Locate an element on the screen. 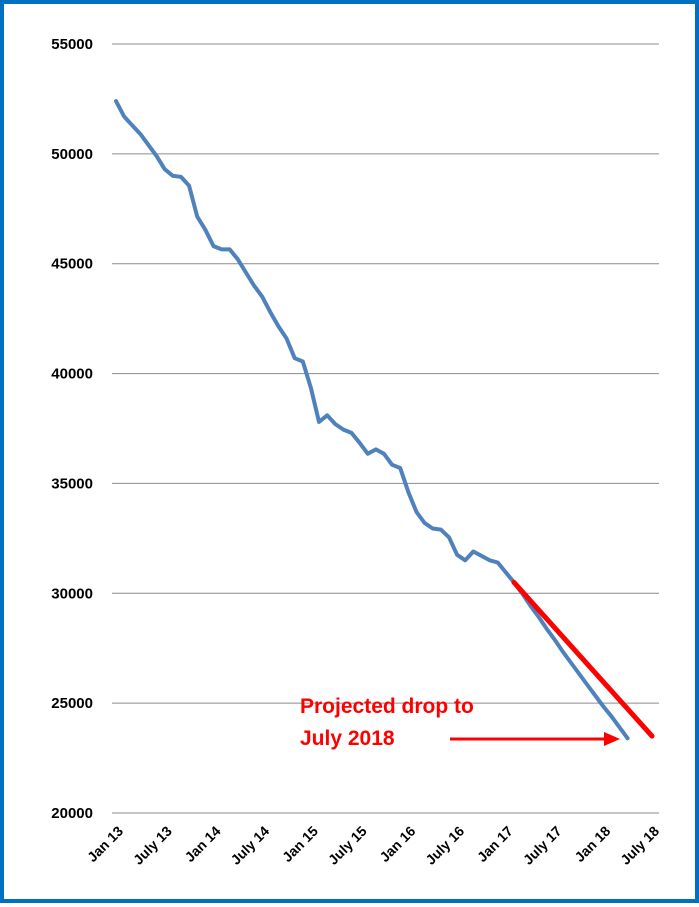 The image size is (699, 907). x-tick-label: July 17 is located at coordinates (542, 845).